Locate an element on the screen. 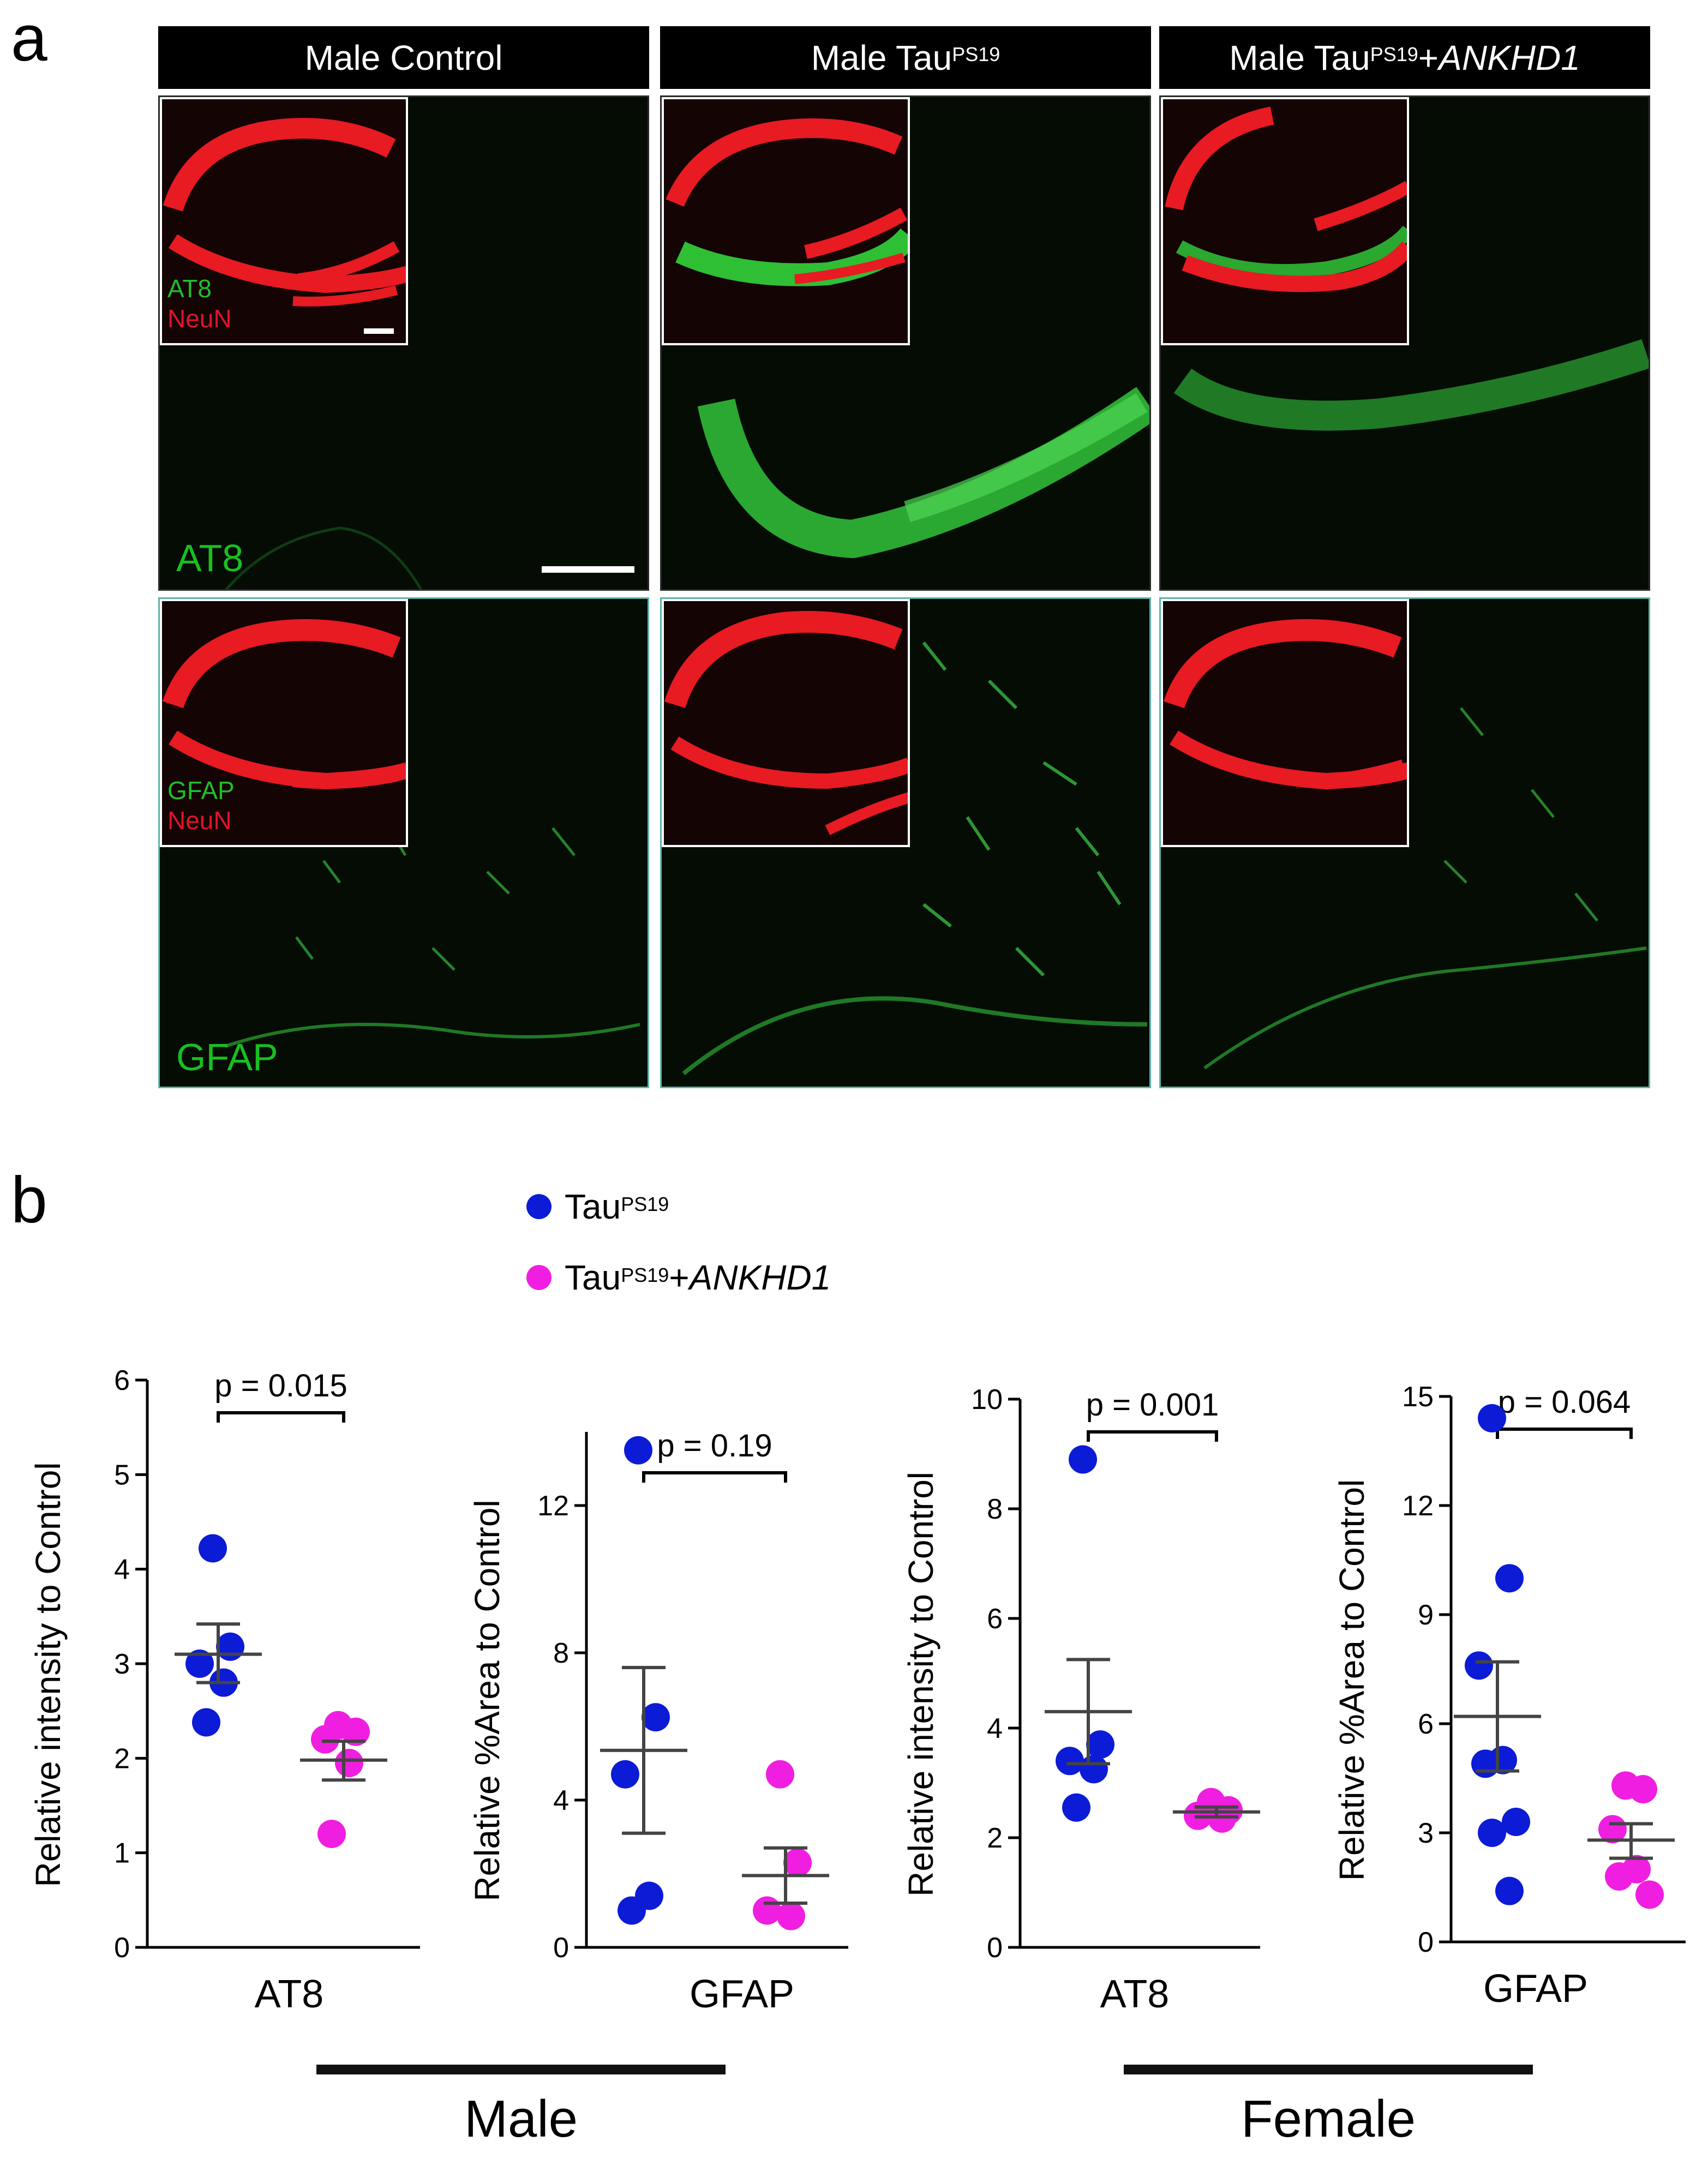 The image size is (1708, 2159). group-label-female: Female is located at coordinates (1328, 2119).